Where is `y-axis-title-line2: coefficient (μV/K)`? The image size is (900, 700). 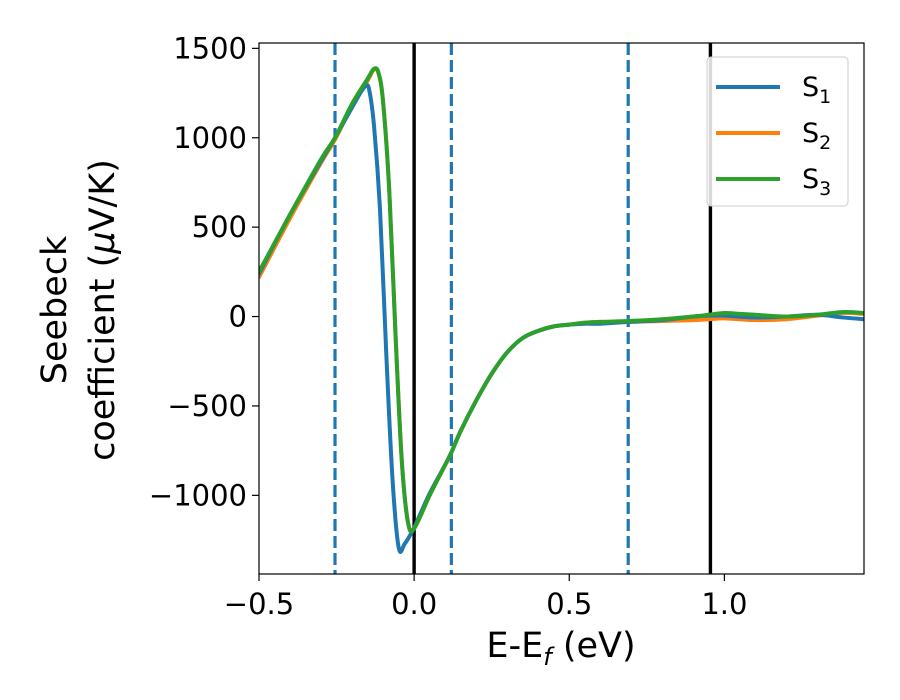 y-axis-title-line2: coefficient (μV/K) is located at coordinates (103, 310).